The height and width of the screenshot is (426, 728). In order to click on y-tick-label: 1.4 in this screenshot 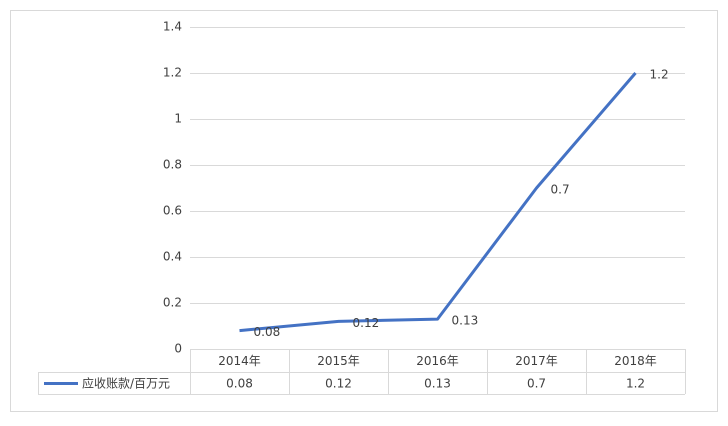, I will do `click(172, 27)`.